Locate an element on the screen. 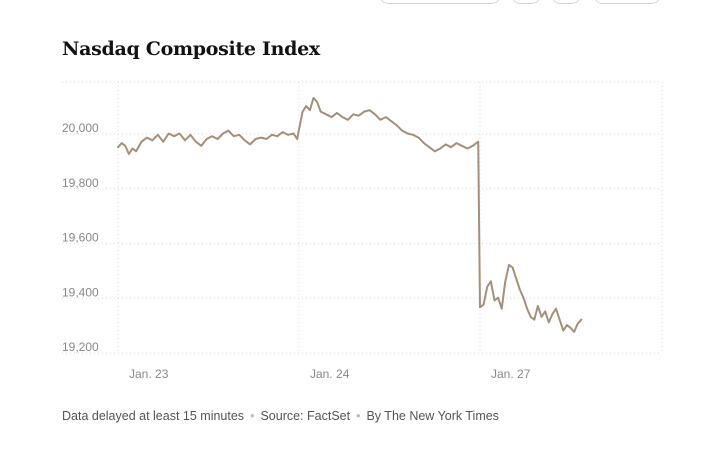  delay-note: Data delayed at least 15 minutes is located at coordinates (153, 416).